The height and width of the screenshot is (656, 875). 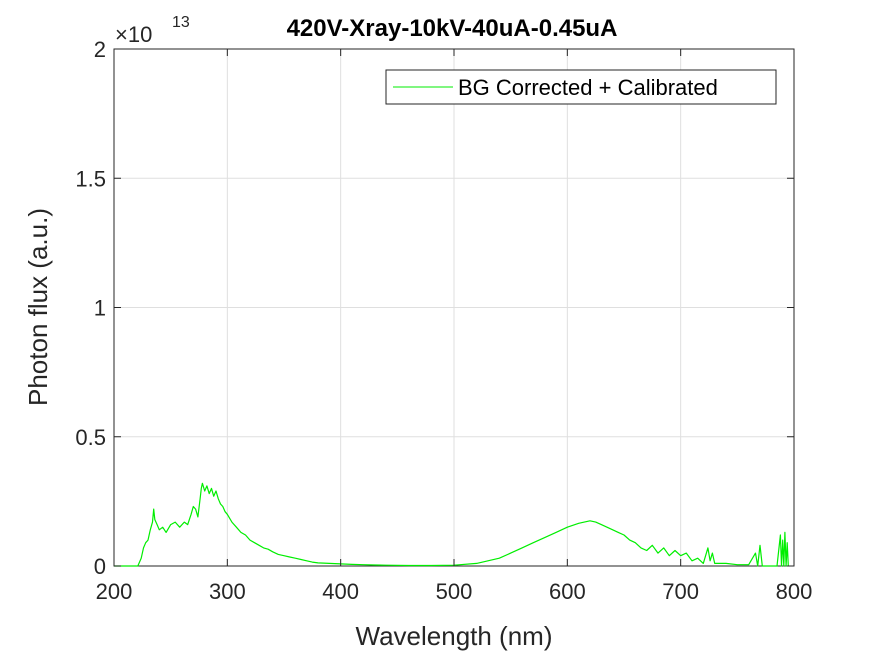 I want to click on y-multiplier-base: ×10, so click(x=133, y=34).